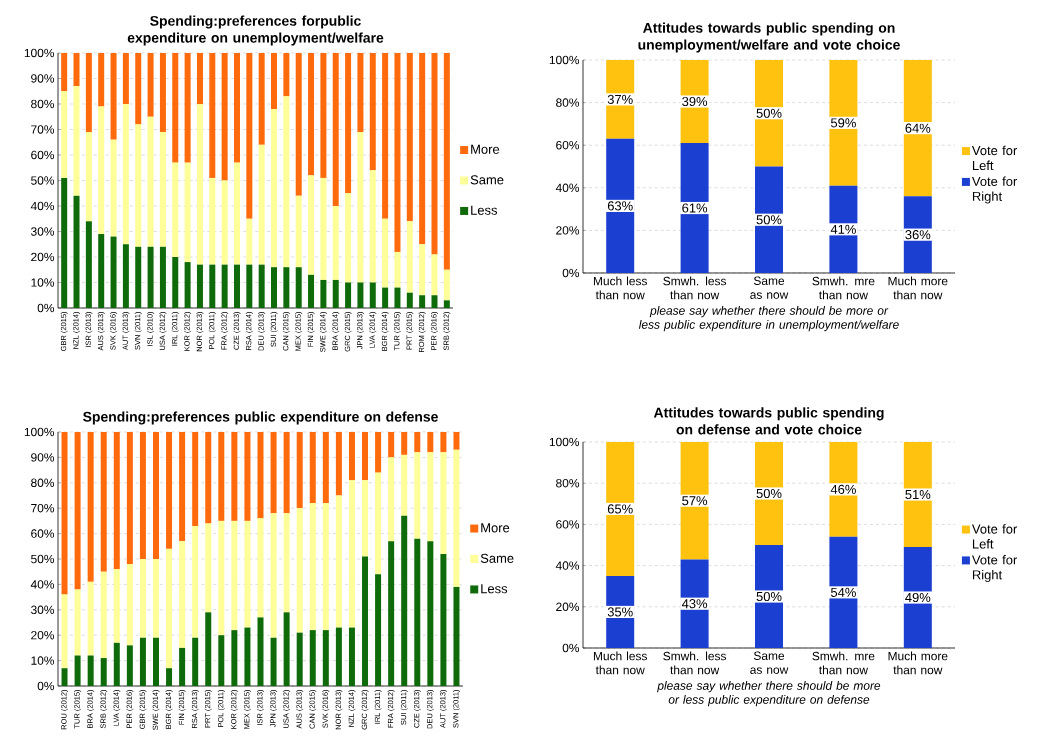 This screenshot has width=1046, height=756. Describe the element at coordinates (39, 432) in the screenshot. I see `y-tick-label: 100%` at that location.